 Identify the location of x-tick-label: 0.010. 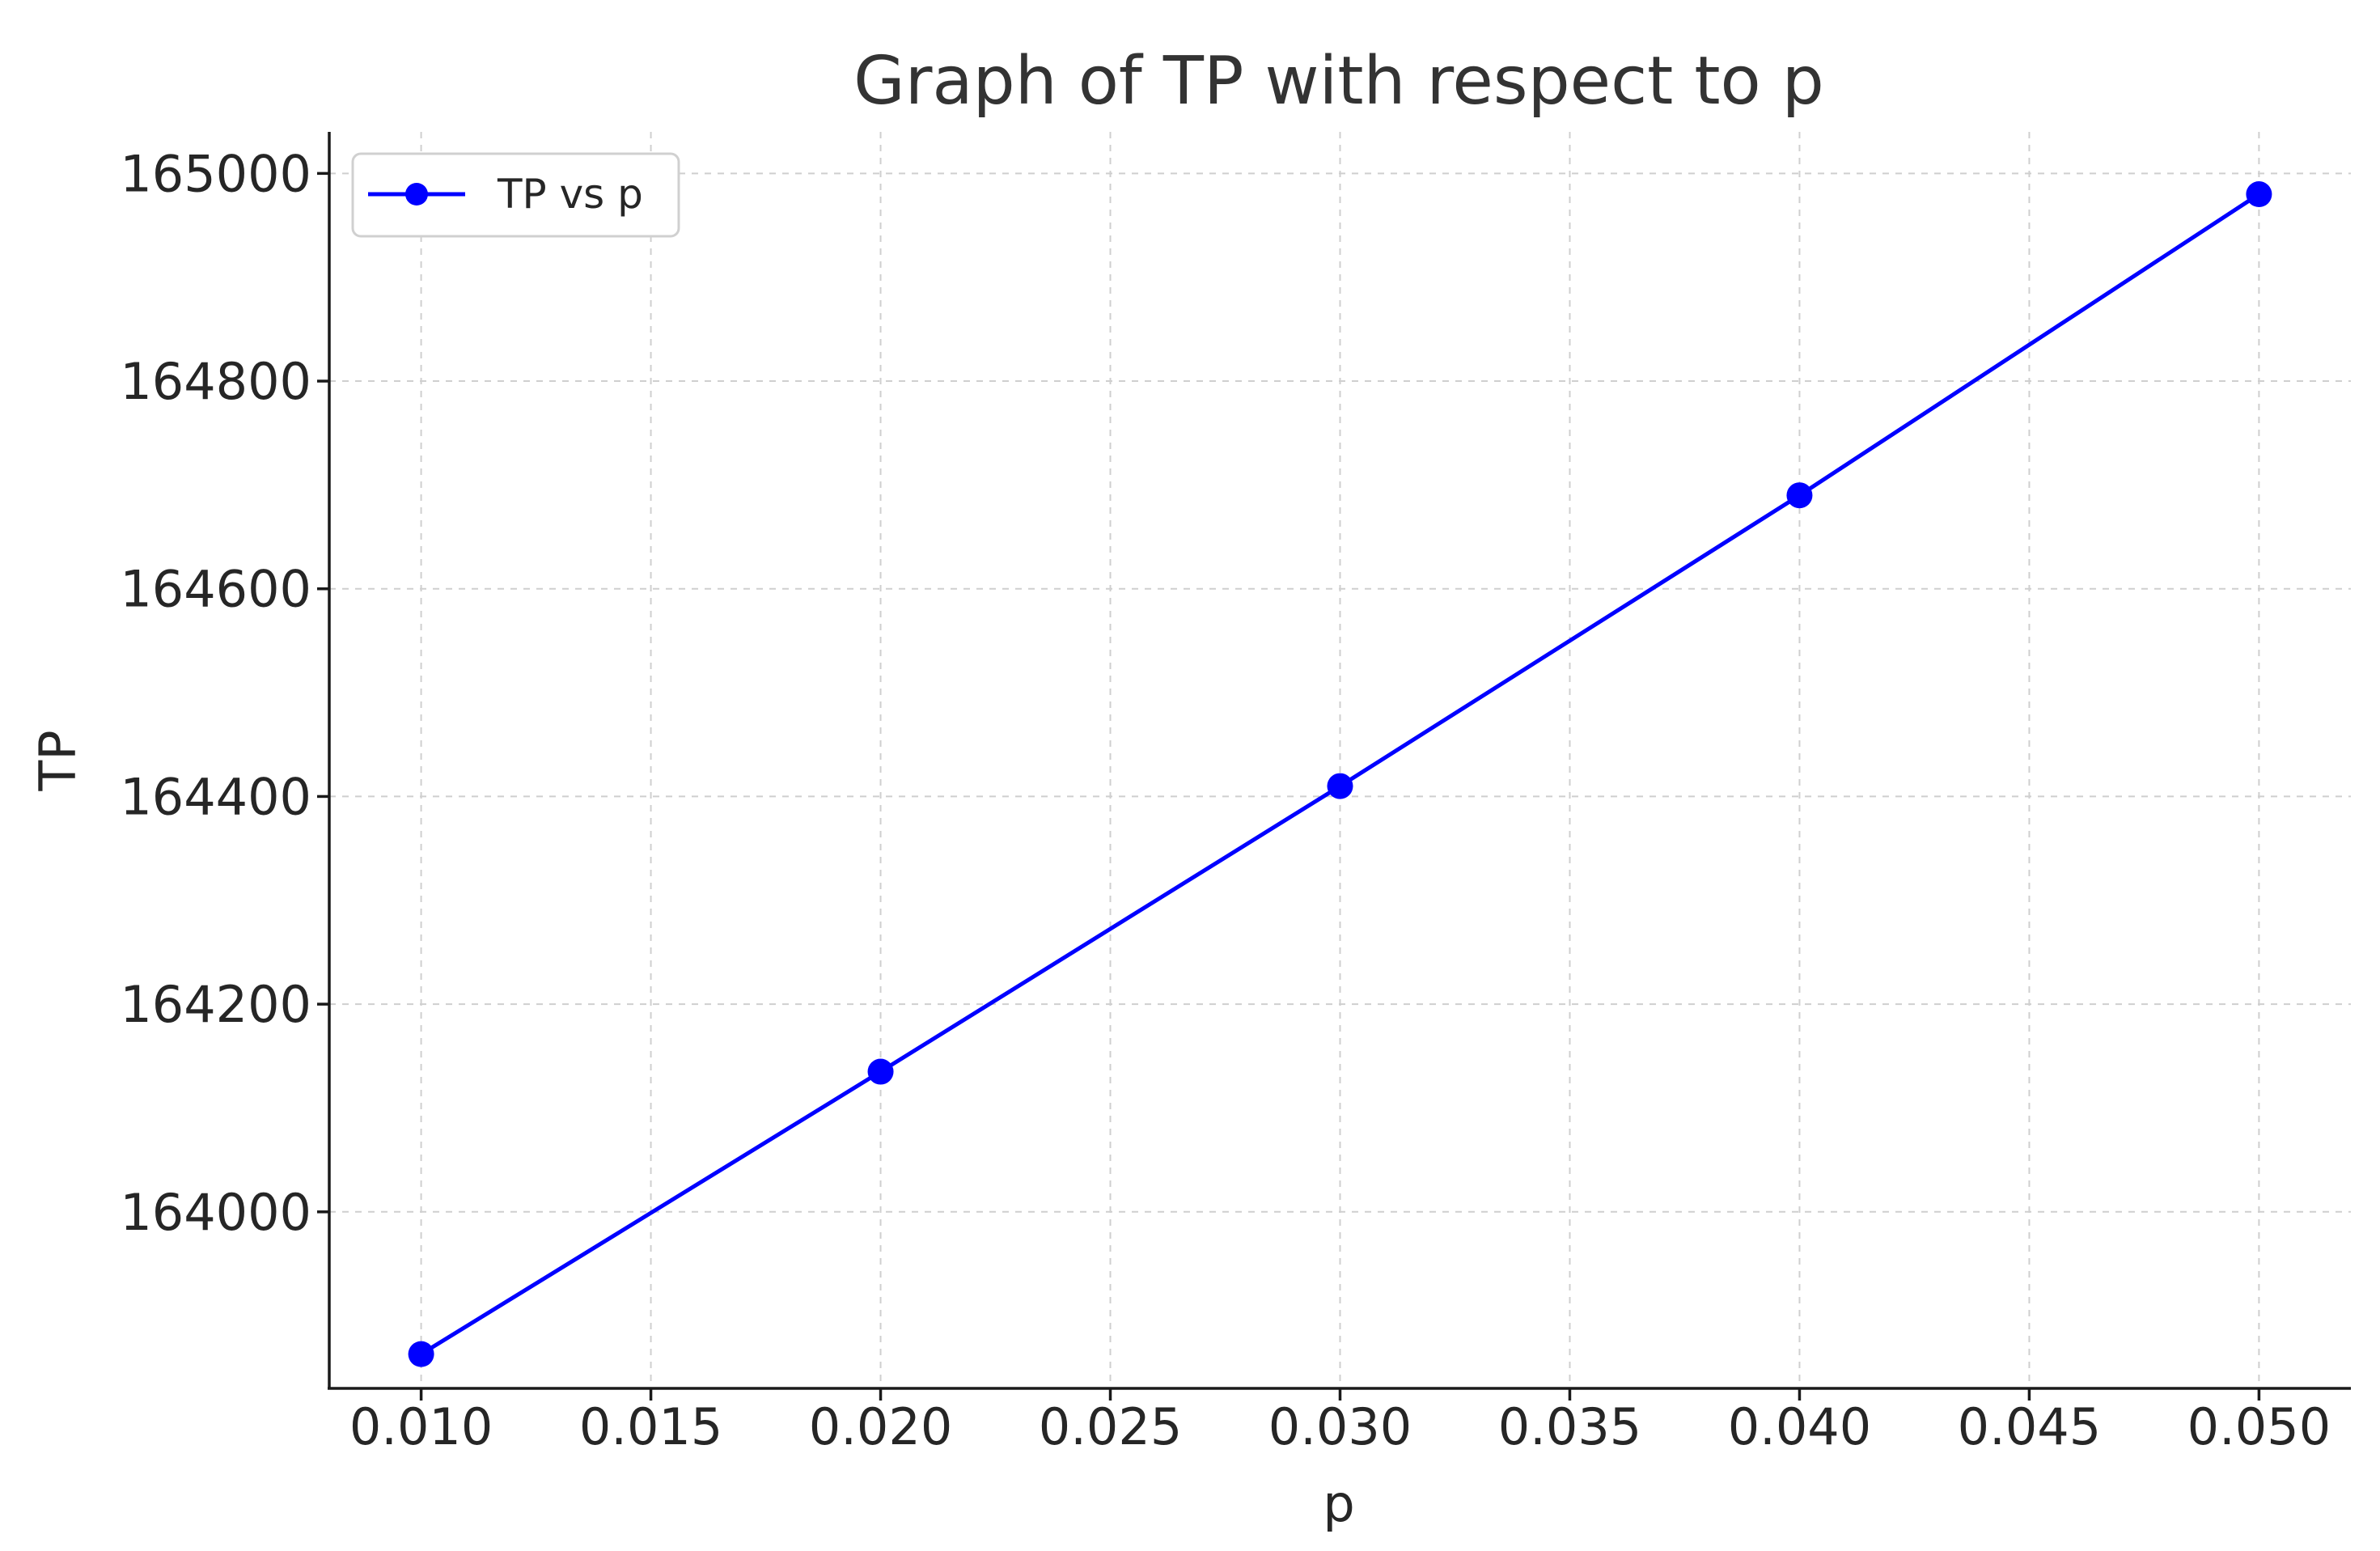
(421, 1426).